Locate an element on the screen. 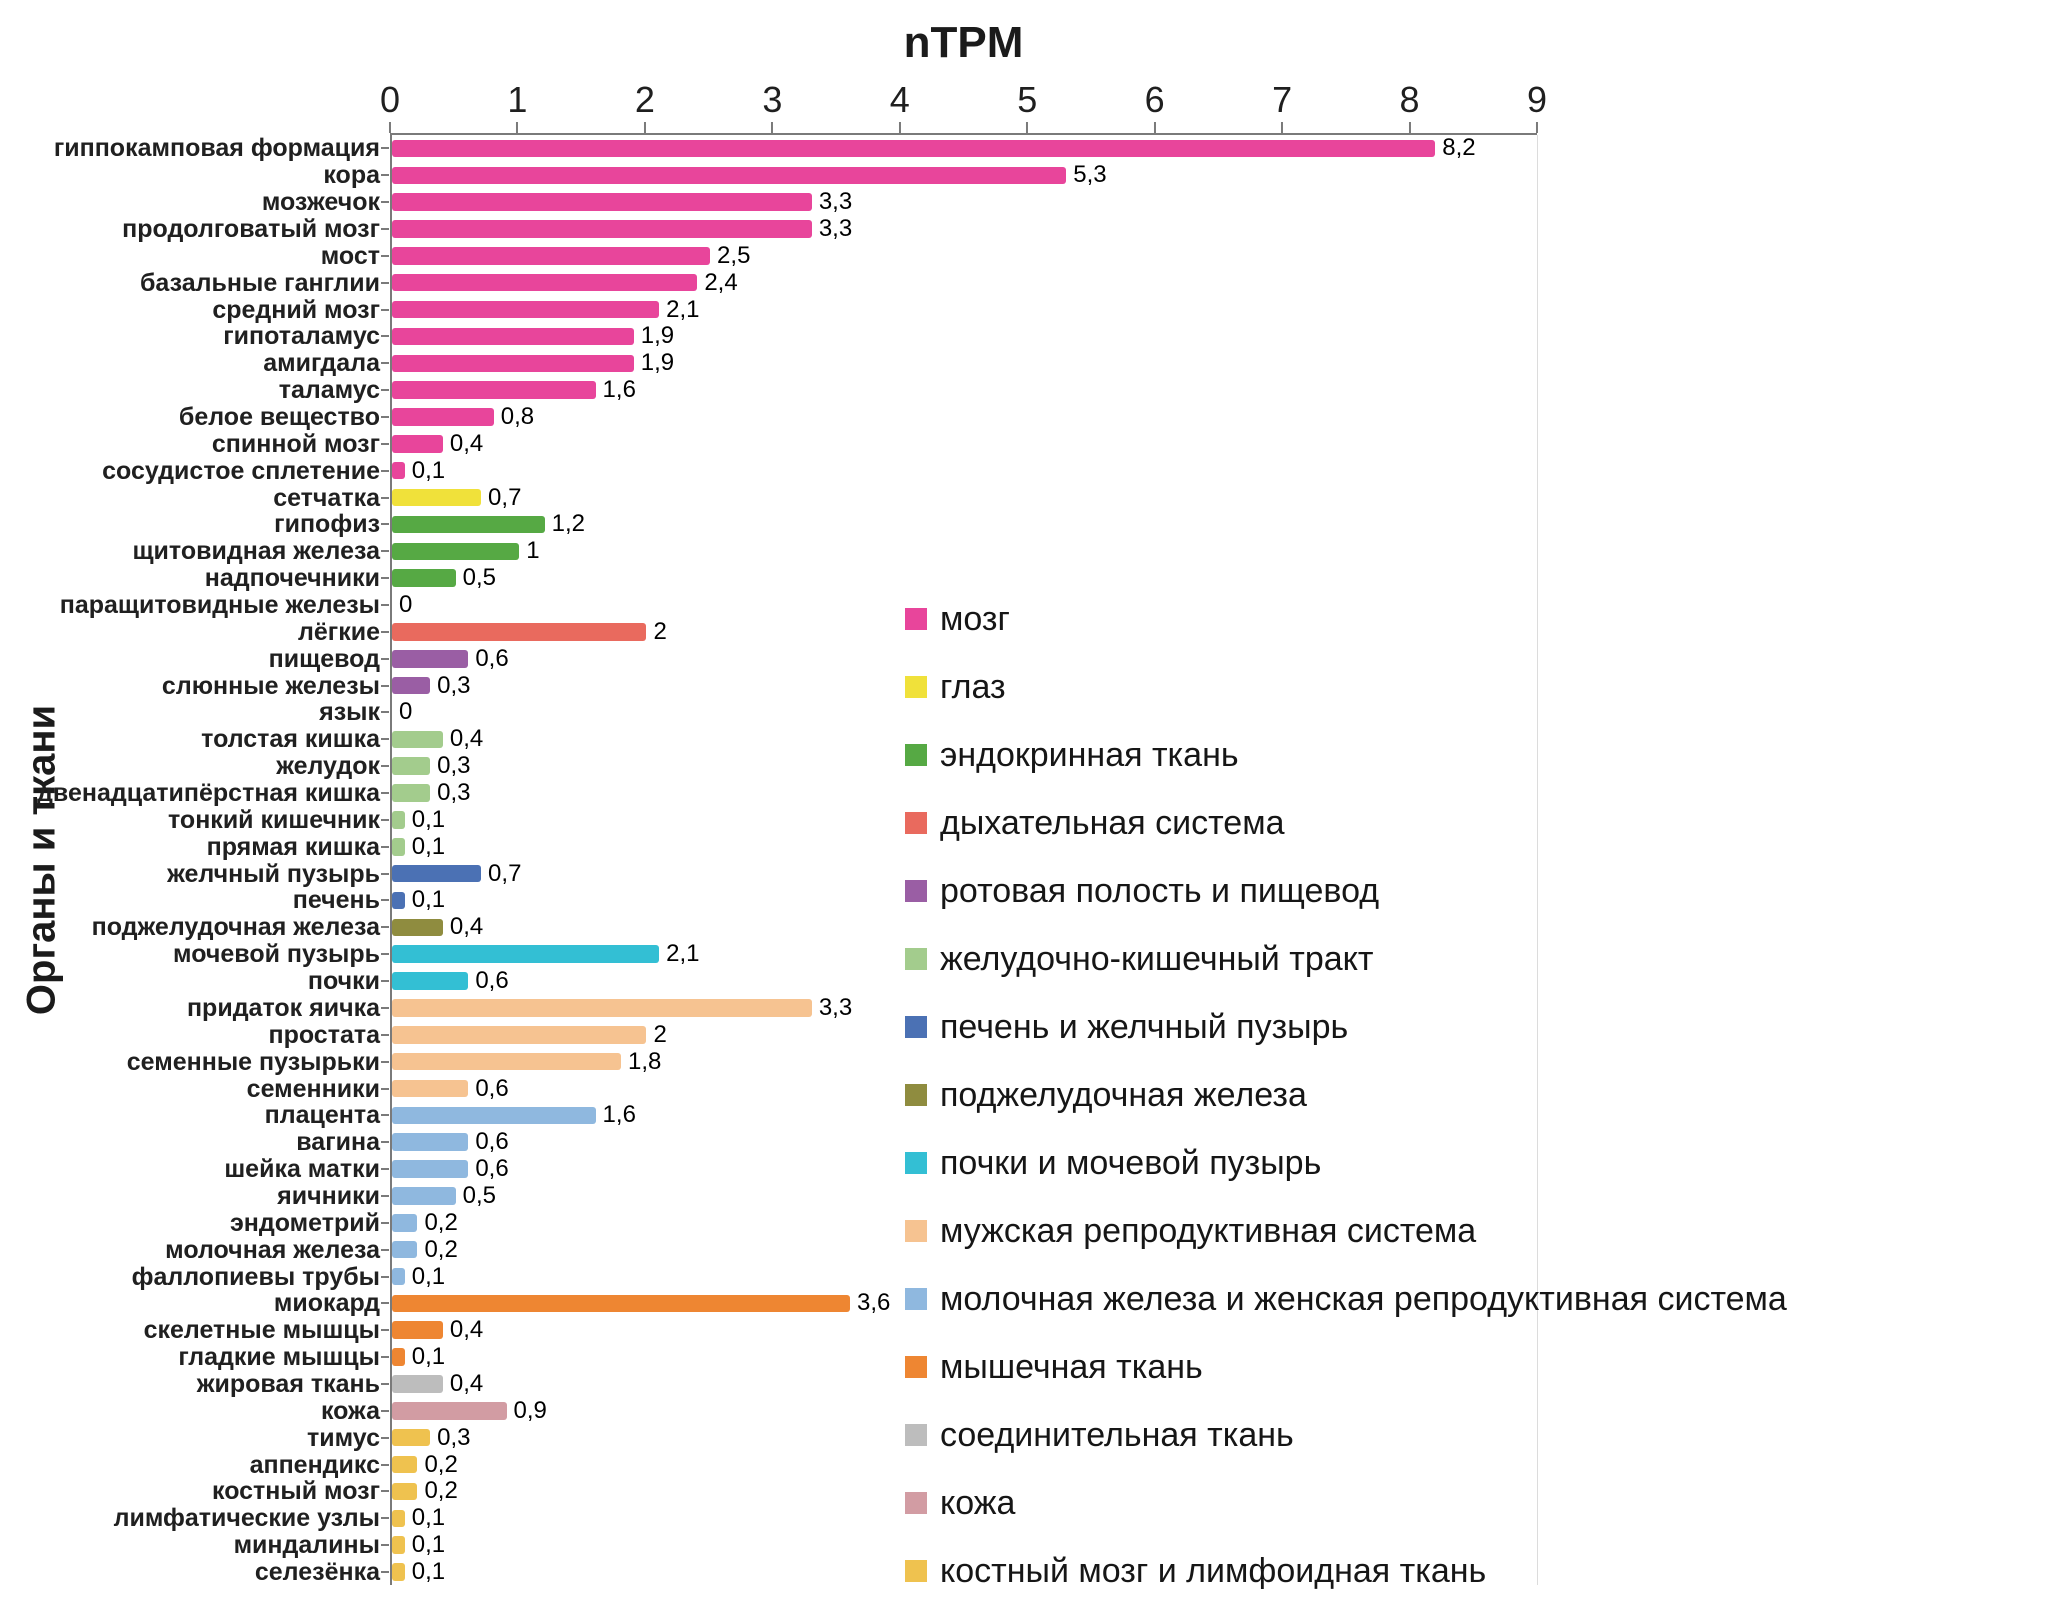 The height and width of the screenshot is (1620, 2061). value-label: 0,5 is located at coordinates (479, 1195).